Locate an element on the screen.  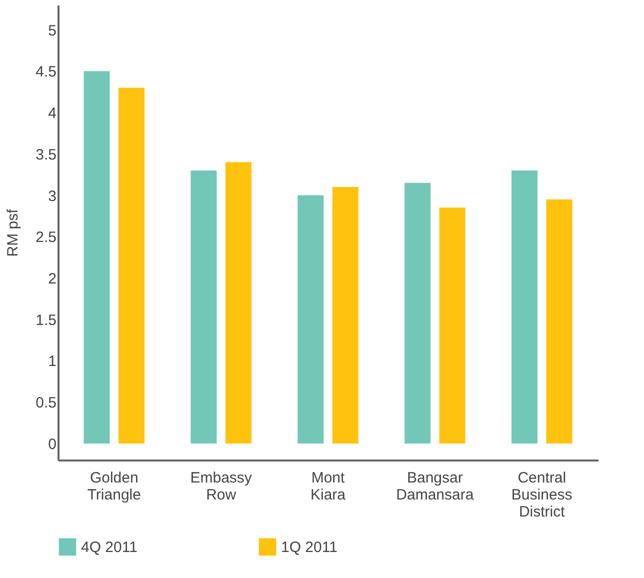
x-tick-label: Central Business District is located at coordinates (541, 495).